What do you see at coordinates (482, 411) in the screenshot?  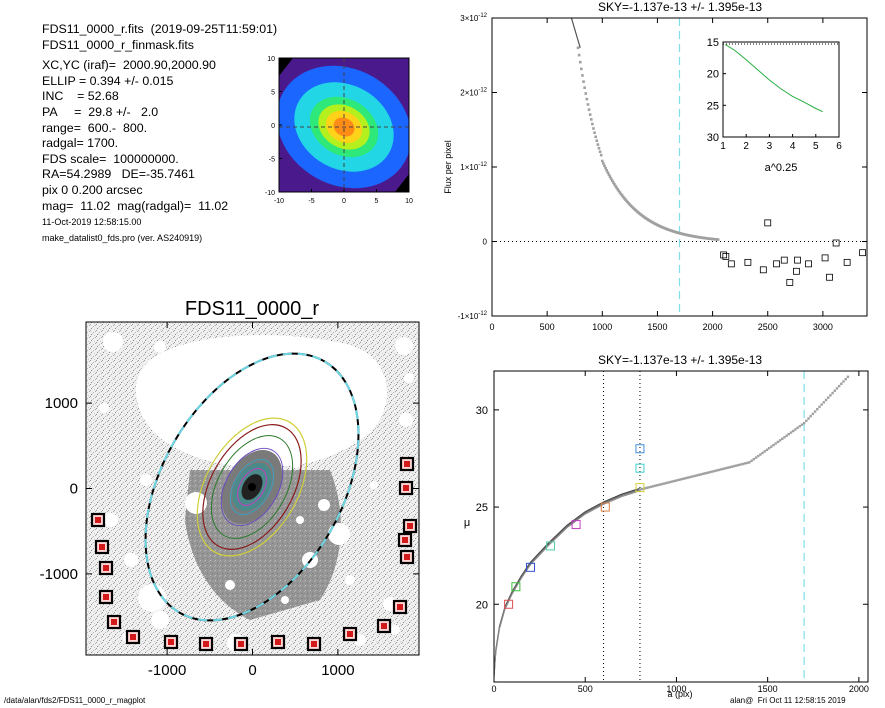 I see `sb-y-tick: 30` at bounding box center [482, 411].